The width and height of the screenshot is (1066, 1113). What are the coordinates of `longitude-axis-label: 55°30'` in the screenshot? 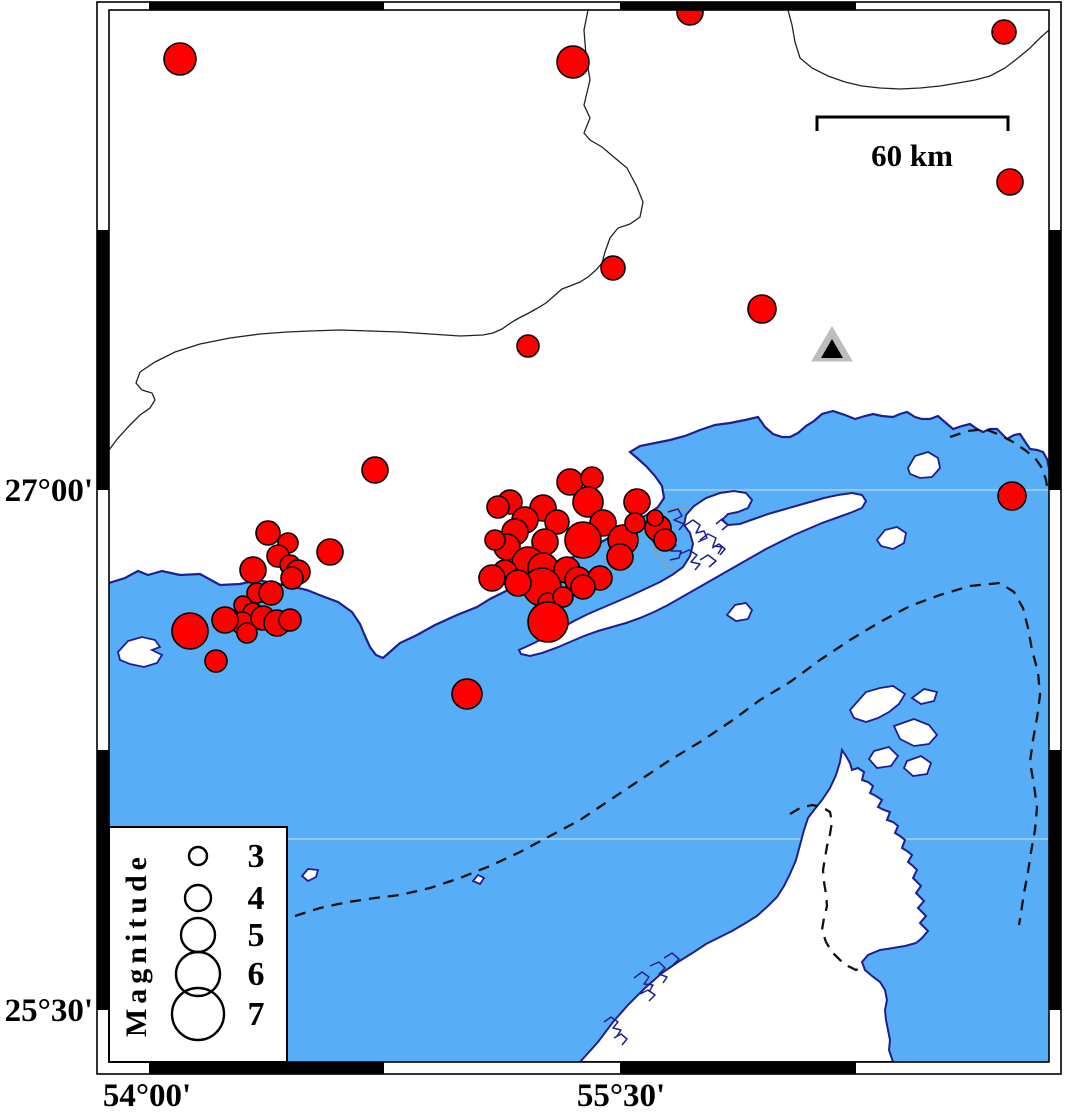 It's located at (621, 1095).